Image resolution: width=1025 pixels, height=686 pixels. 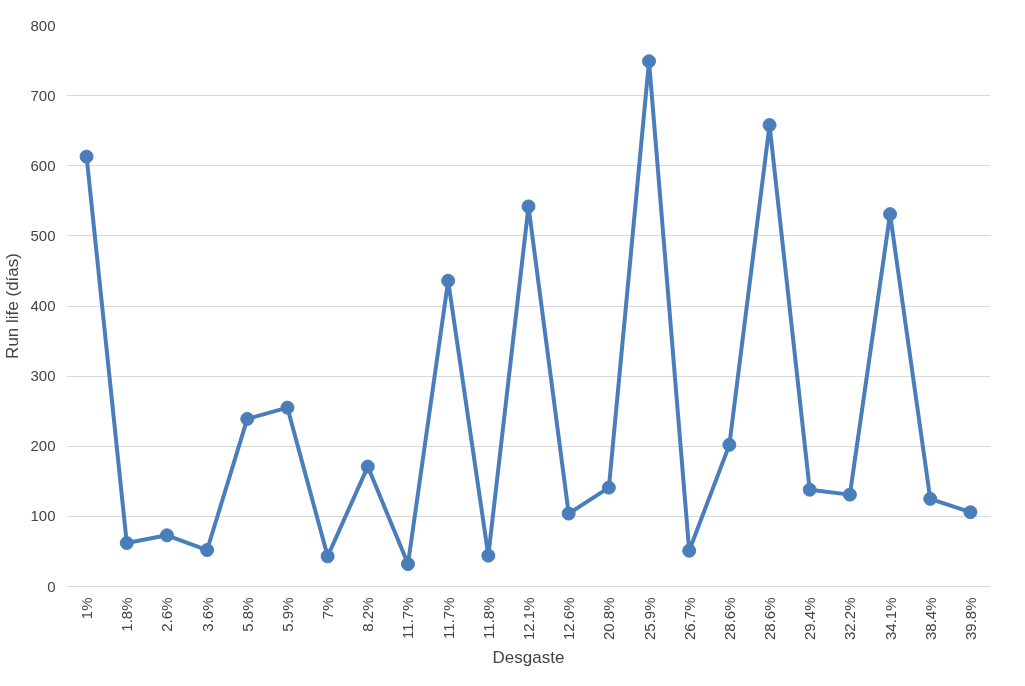 What do you see at coordinates (890, 619) in the screenshot?
I see `x-tick-label: 34.1%` at bounding box center [890, 619].